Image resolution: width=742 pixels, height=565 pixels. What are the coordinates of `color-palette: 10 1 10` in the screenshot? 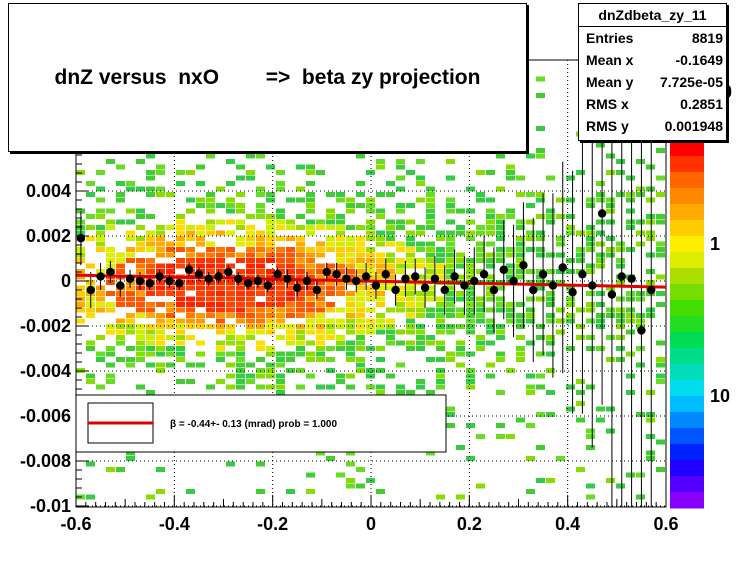 It's located at (701, 295).